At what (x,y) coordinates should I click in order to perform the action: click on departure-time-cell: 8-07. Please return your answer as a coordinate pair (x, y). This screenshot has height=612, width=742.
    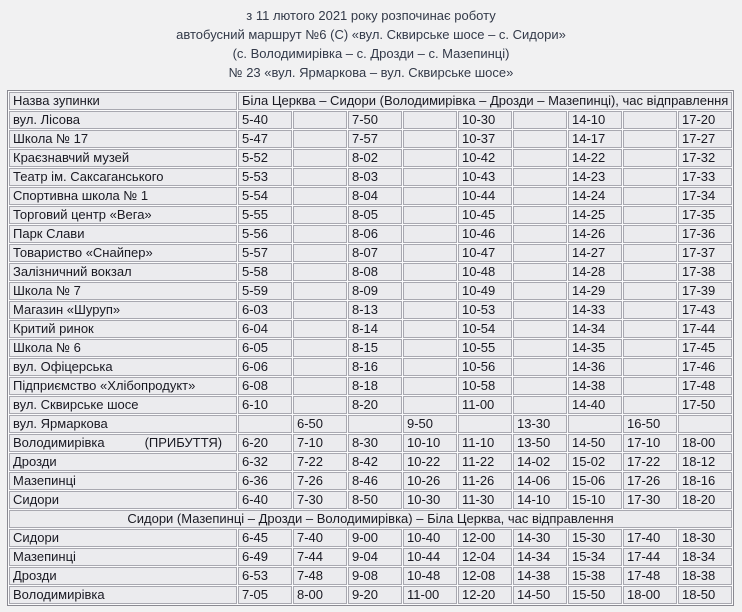
    Looking at the image, I should click on (375, 253).